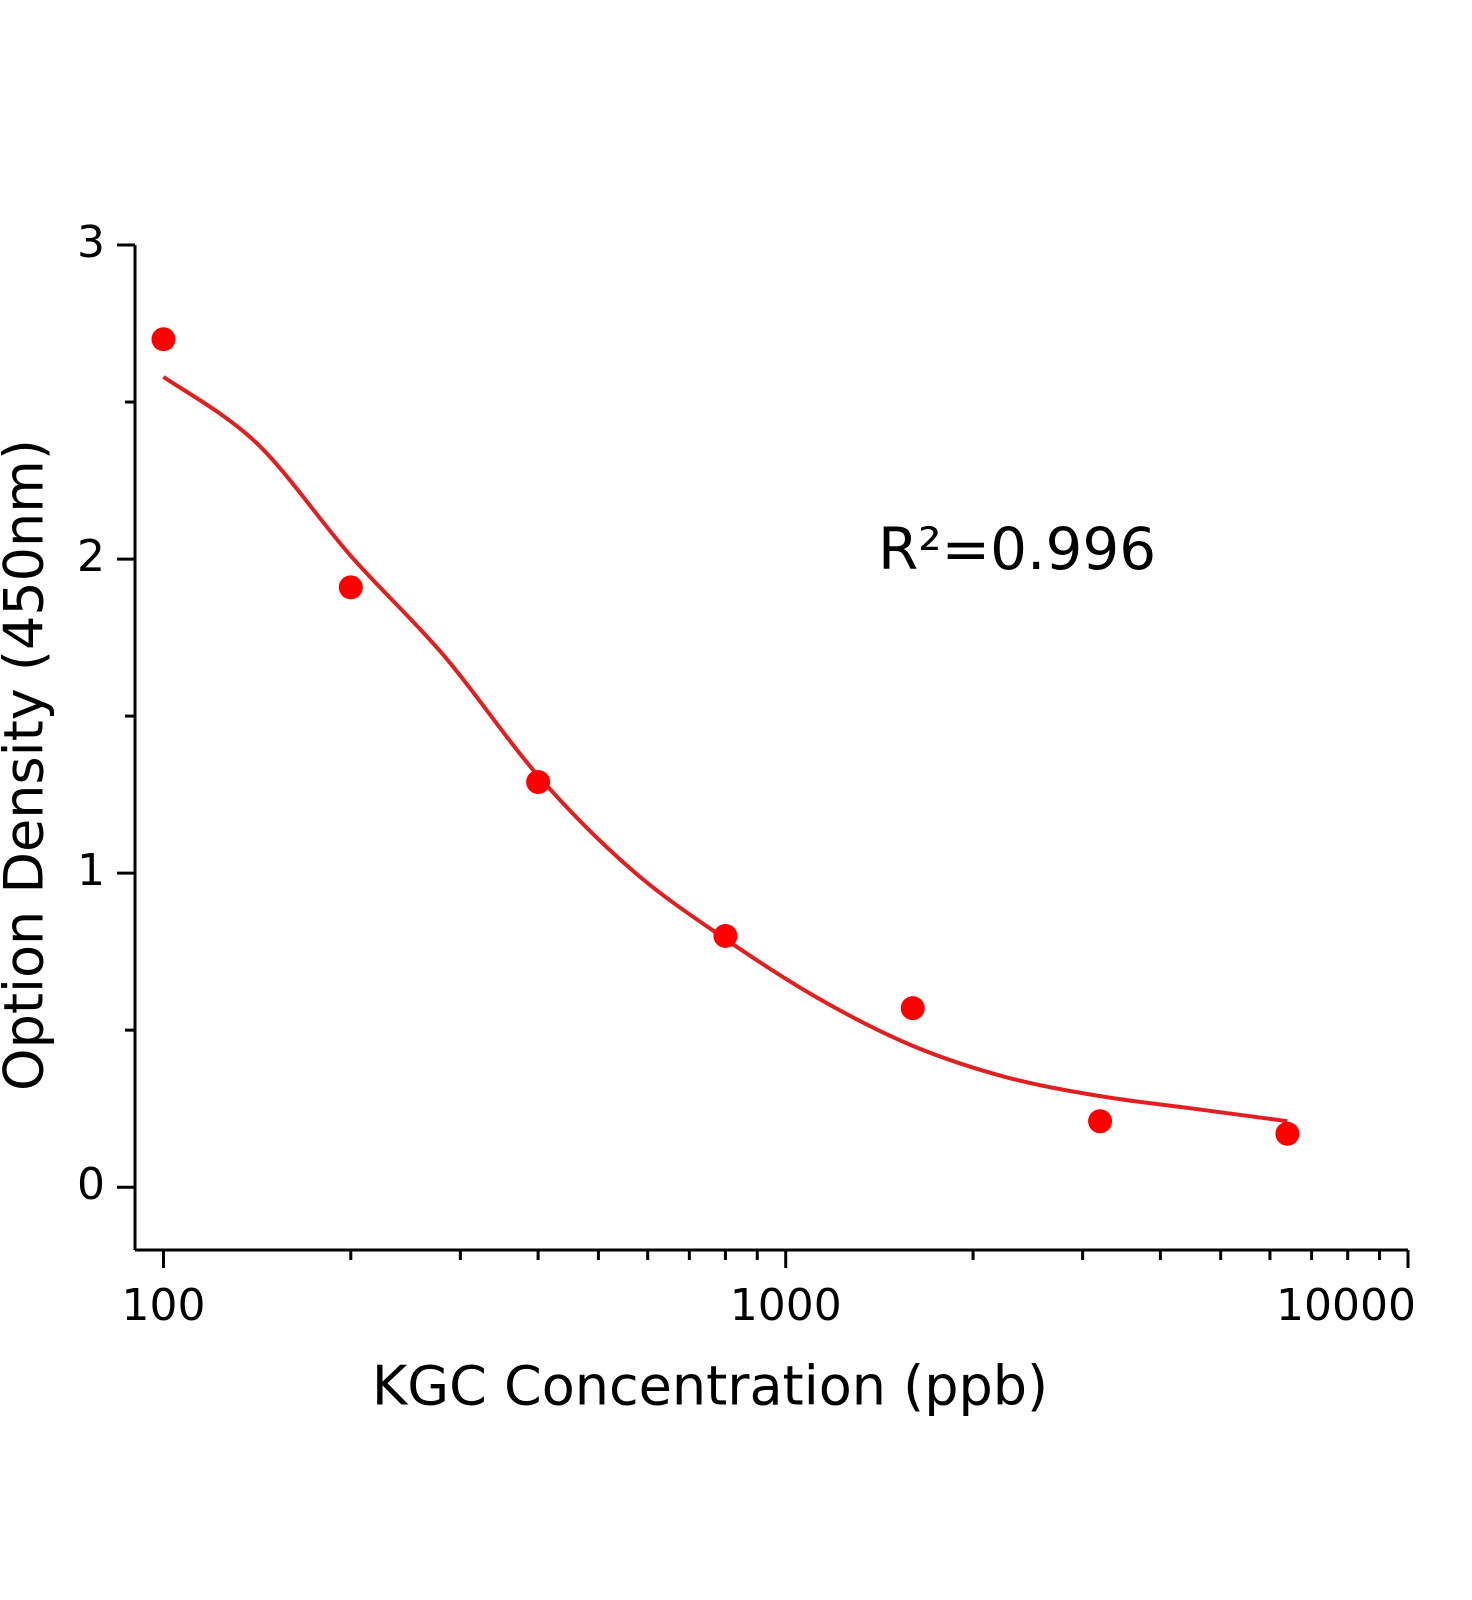 The width and height of the screenshot is (1472, 1600). Describe the element at coordinates (28, 765) in the screenshot. I see `y-axis-title: Option Density (450nm)` at that location.